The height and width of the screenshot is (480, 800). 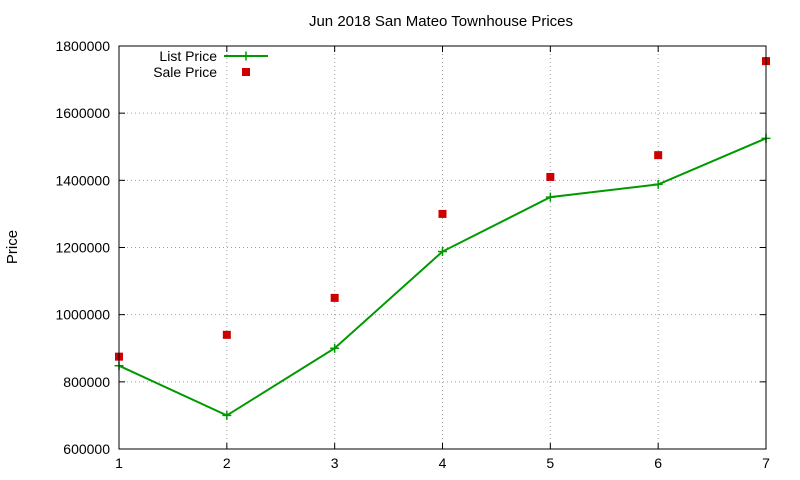 What do you see at coordinates (658, 463) in the screenshot?
I see `x-tick-label: 6` at bounding box center [658, 463].